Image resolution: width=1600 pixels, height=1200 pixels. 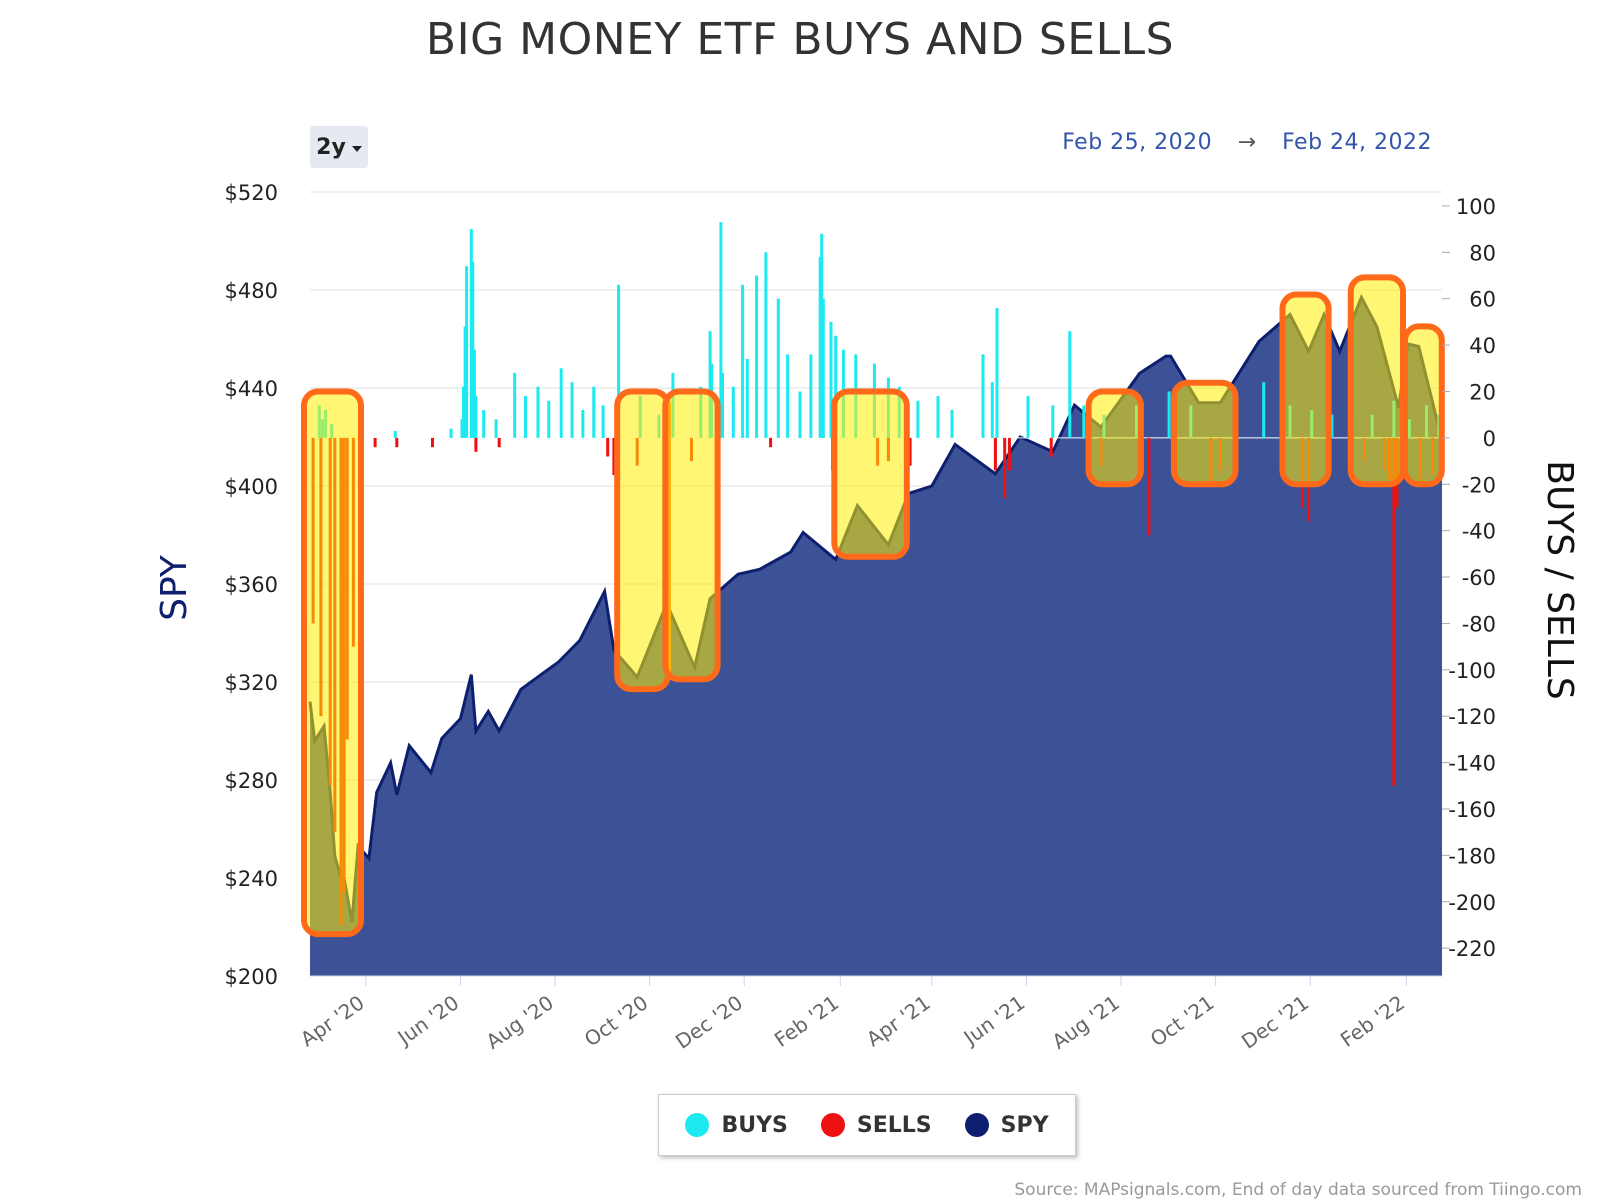 I want to click on x-tick-label: Aug '21, so click(x=1086, y=1021).